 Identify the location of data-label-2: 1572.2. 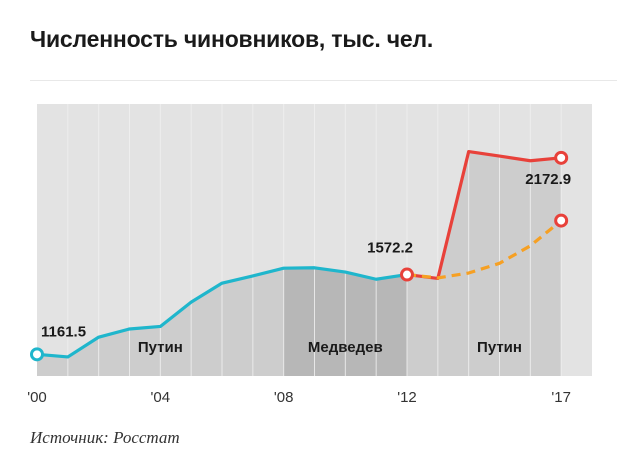
(390, 248).